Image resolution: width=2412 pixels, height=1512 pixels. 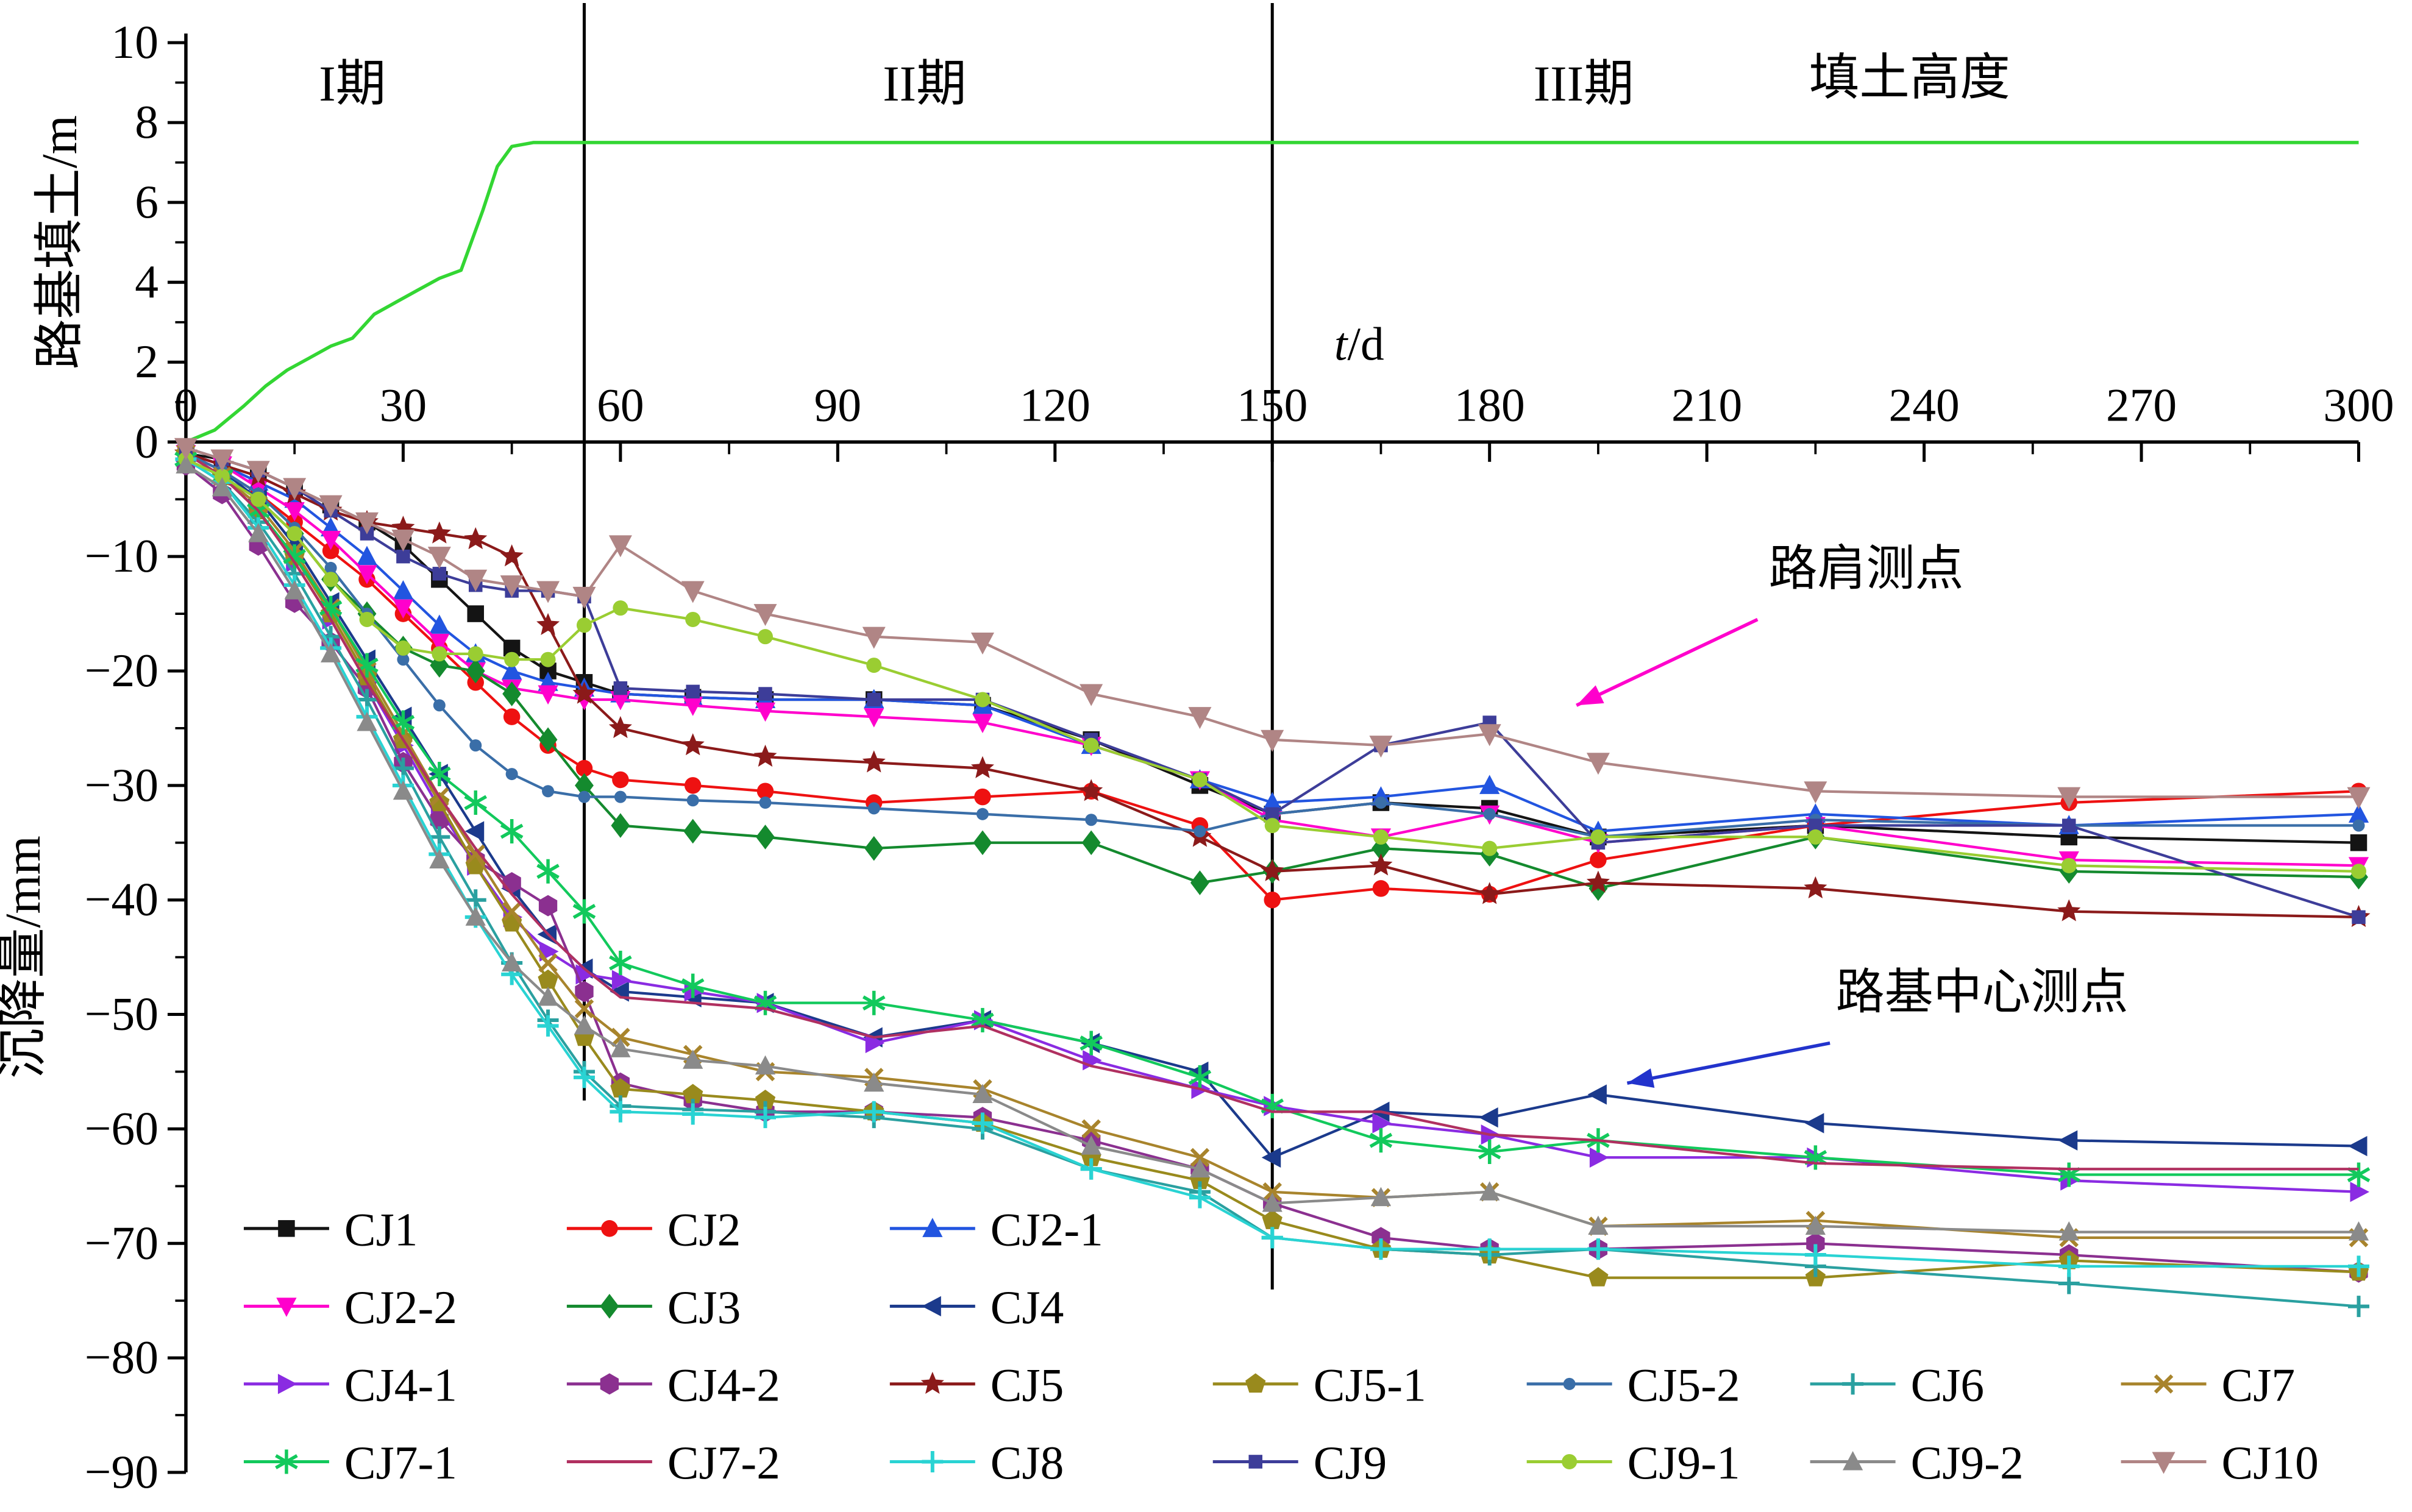 What do you see at coordinates (1924, 405) in the screenshot?
I see `x-tick-label: 240` at bounding box center [1924, 405].